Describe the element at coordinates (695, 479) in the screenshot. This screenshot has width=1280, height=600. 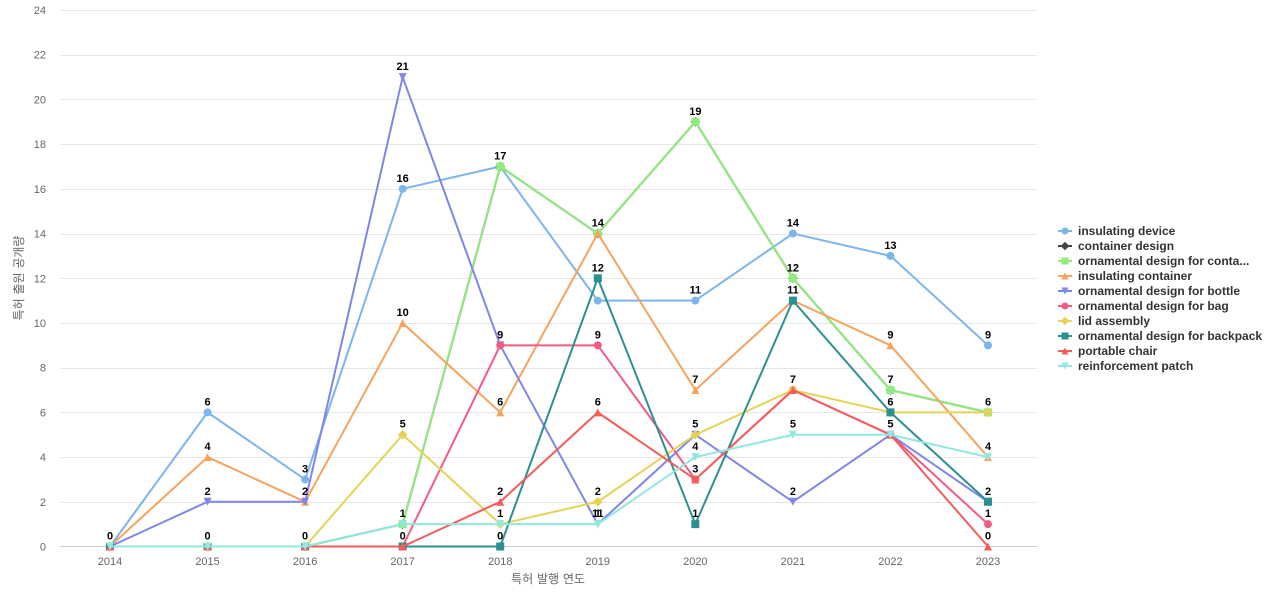
I see `data-point-portable-chair-2020` at that location.